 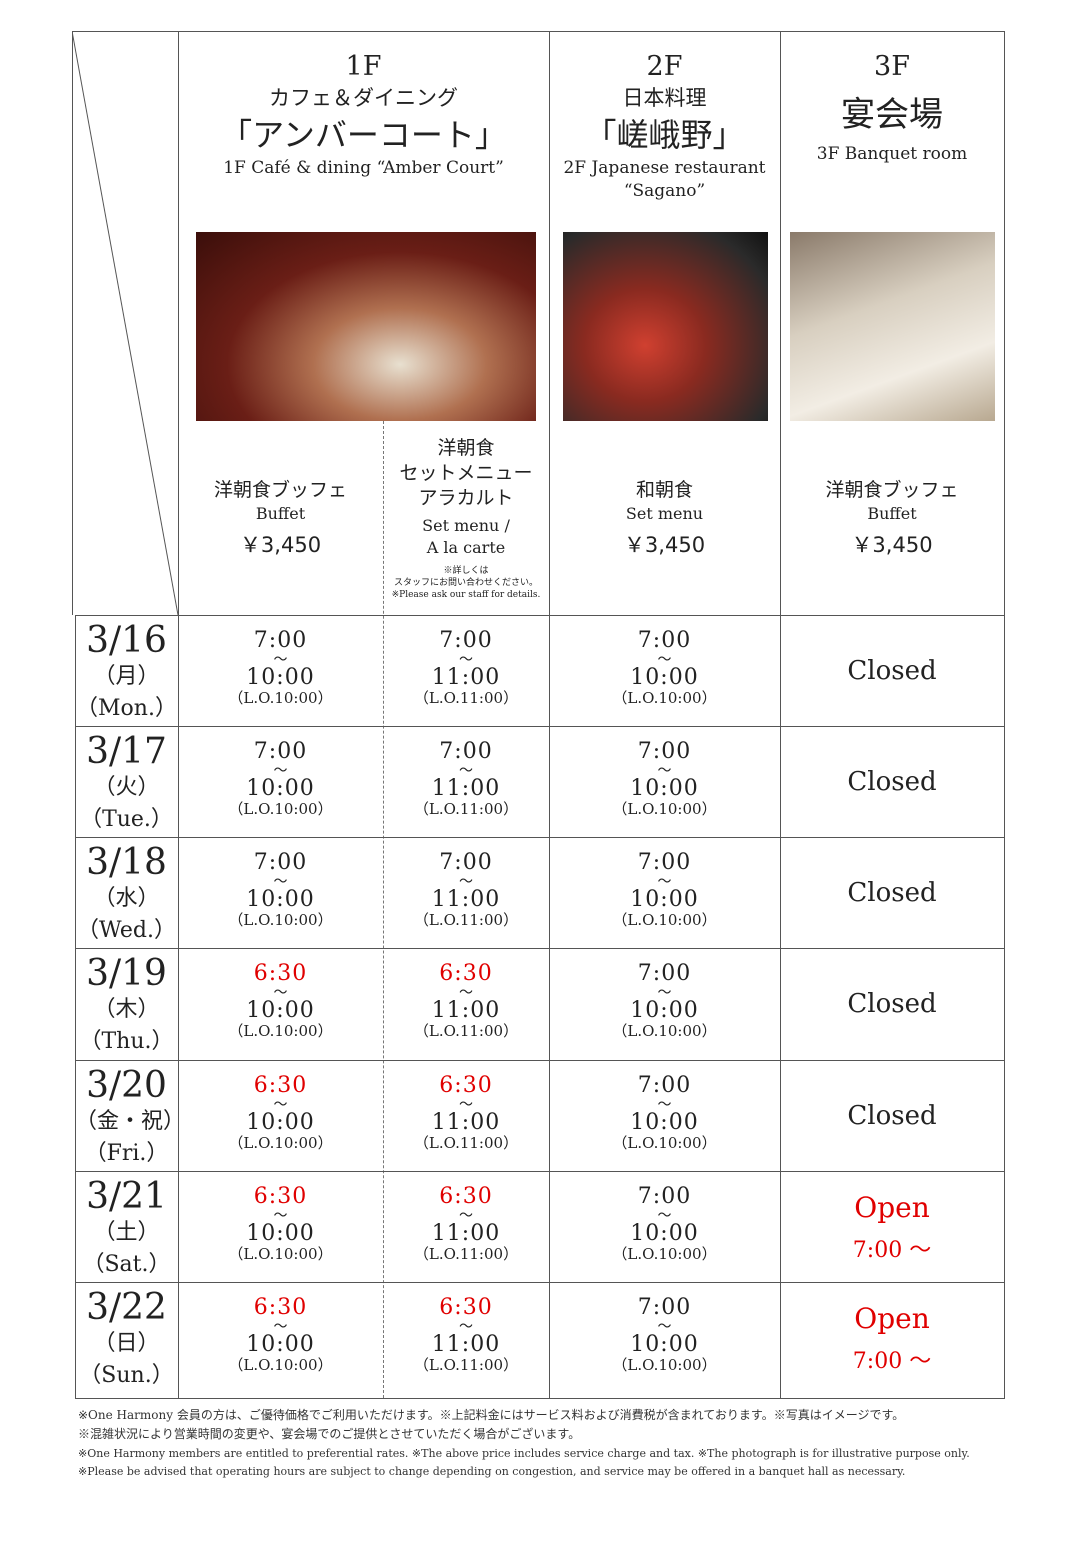 What do you see at coordinates (126, 1041) in the screenshot?
I see `weekday-en: （Thu.）` at bounding box center [126, 1041].